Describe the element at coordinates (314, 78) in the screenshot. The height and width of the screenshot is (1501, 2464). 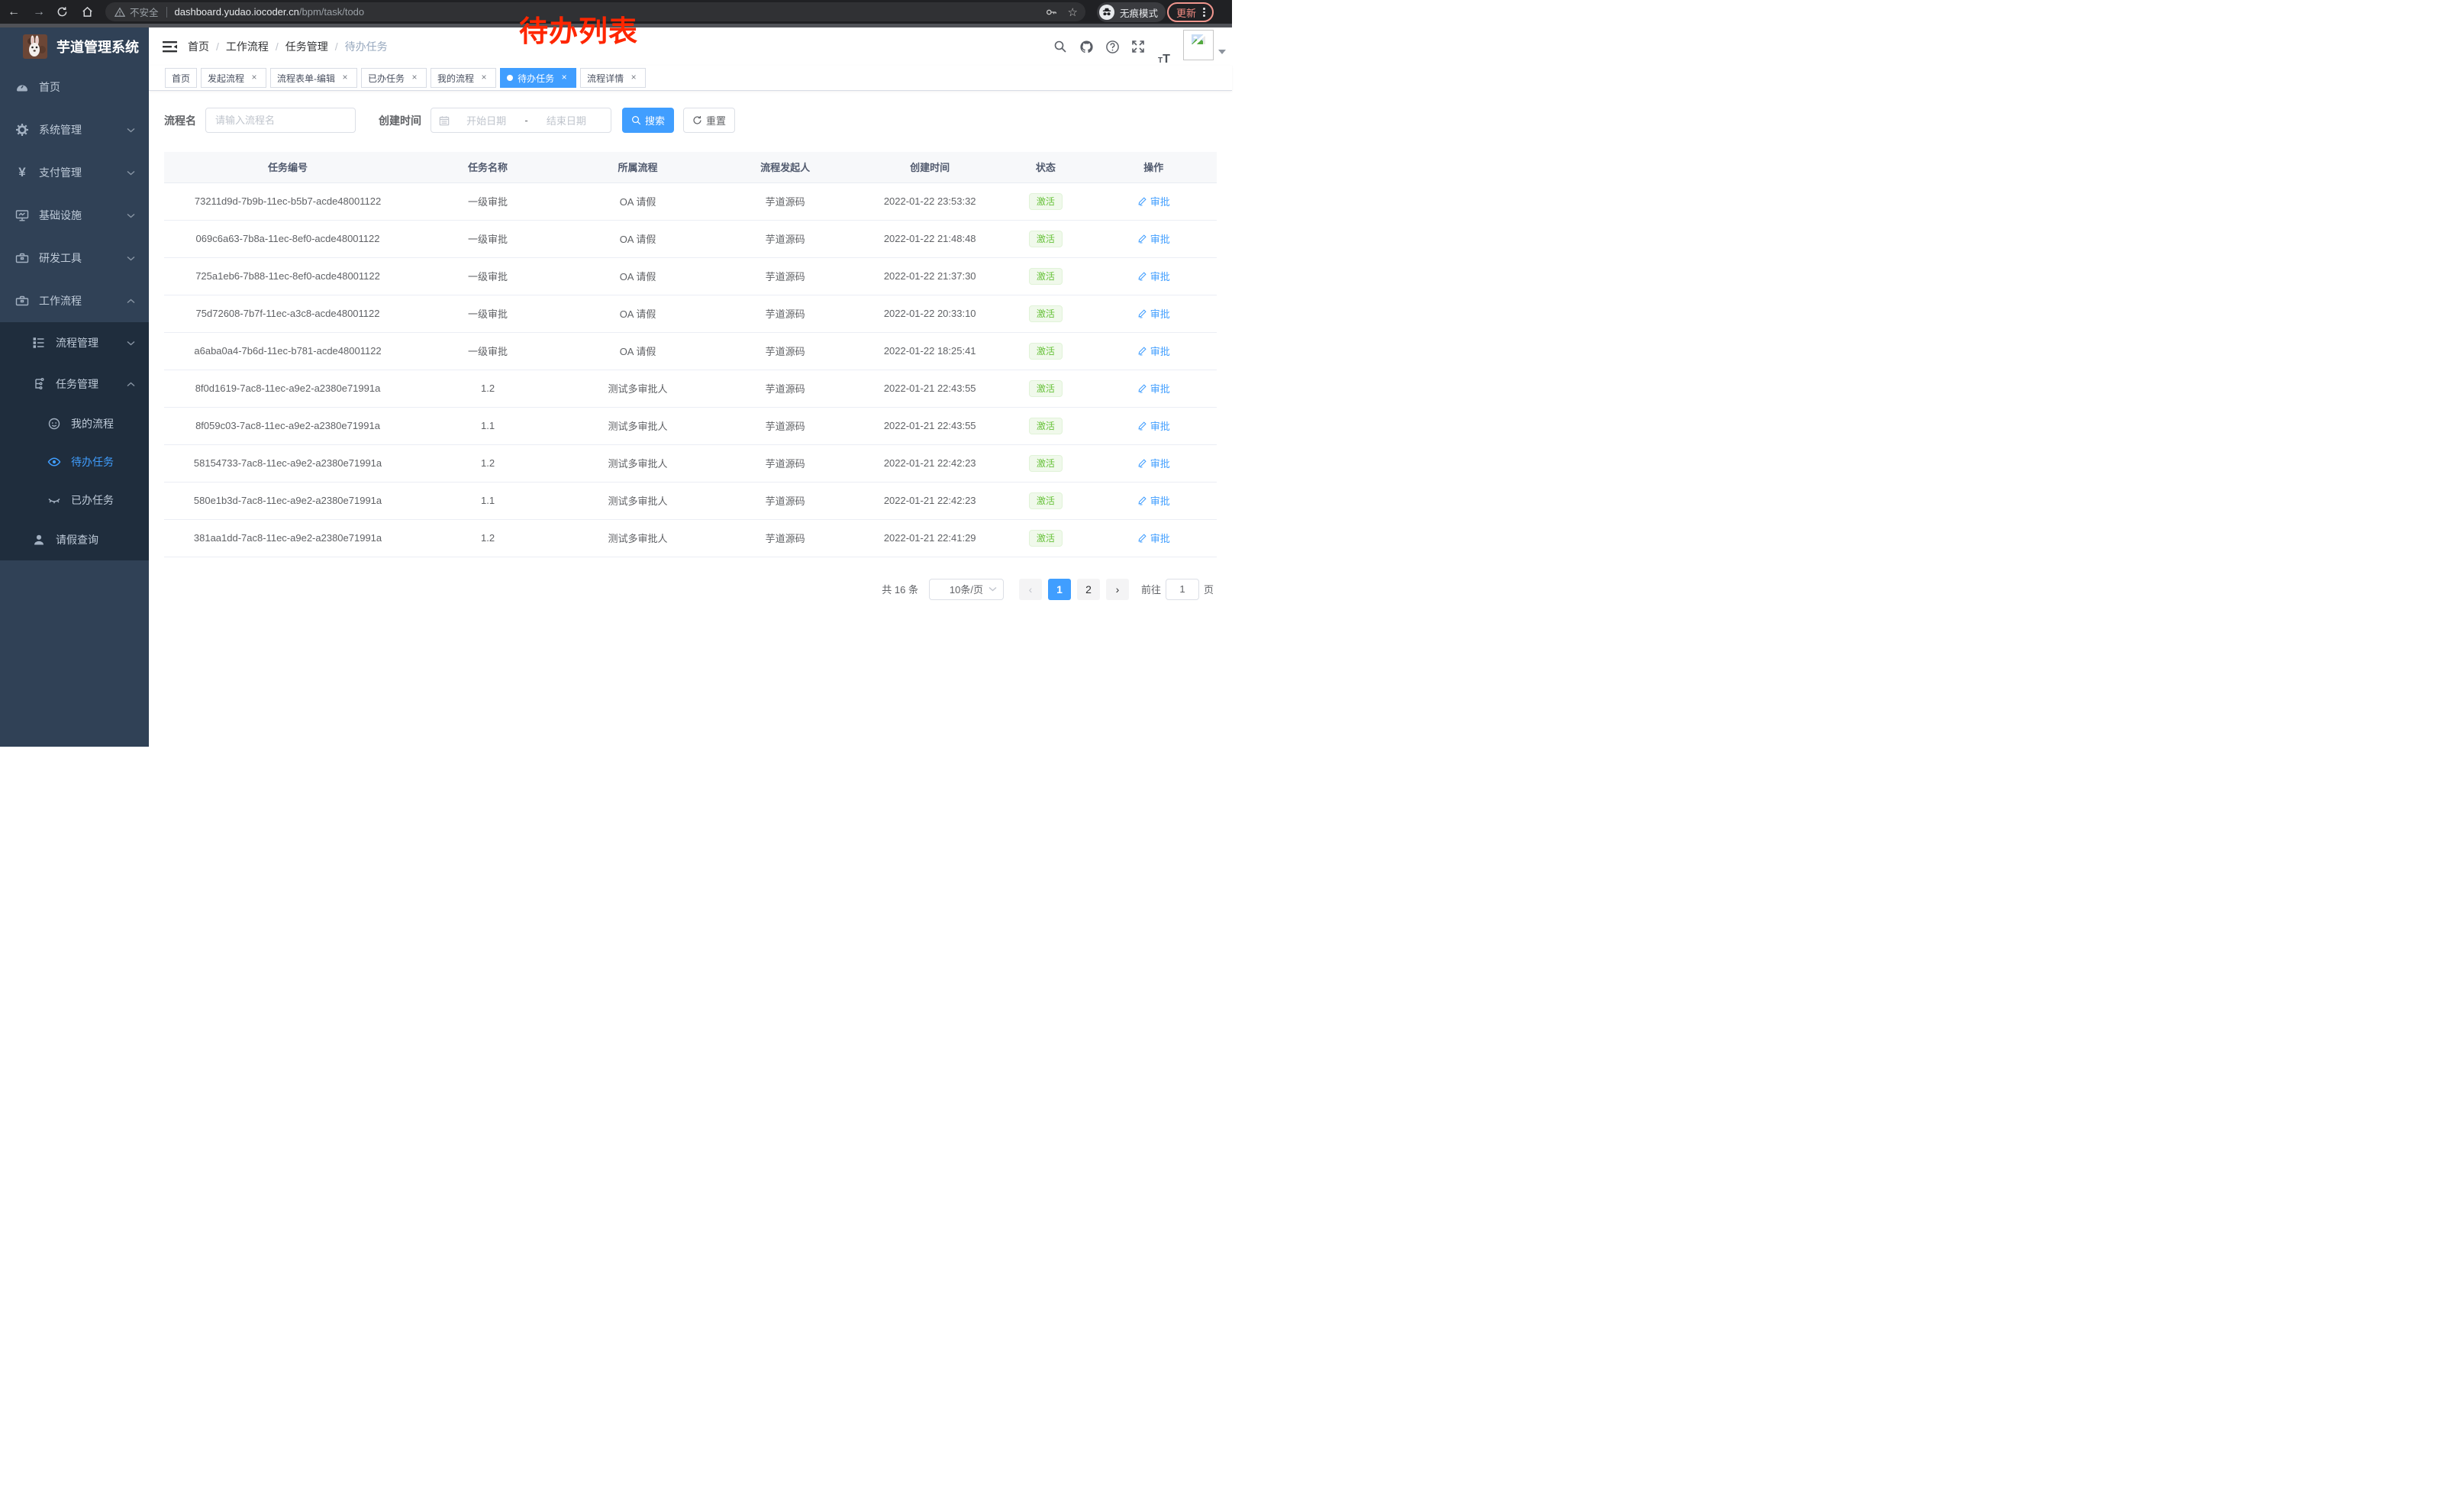
I see `tab-form-edit: 流程表单-编辑 ×` at that location.